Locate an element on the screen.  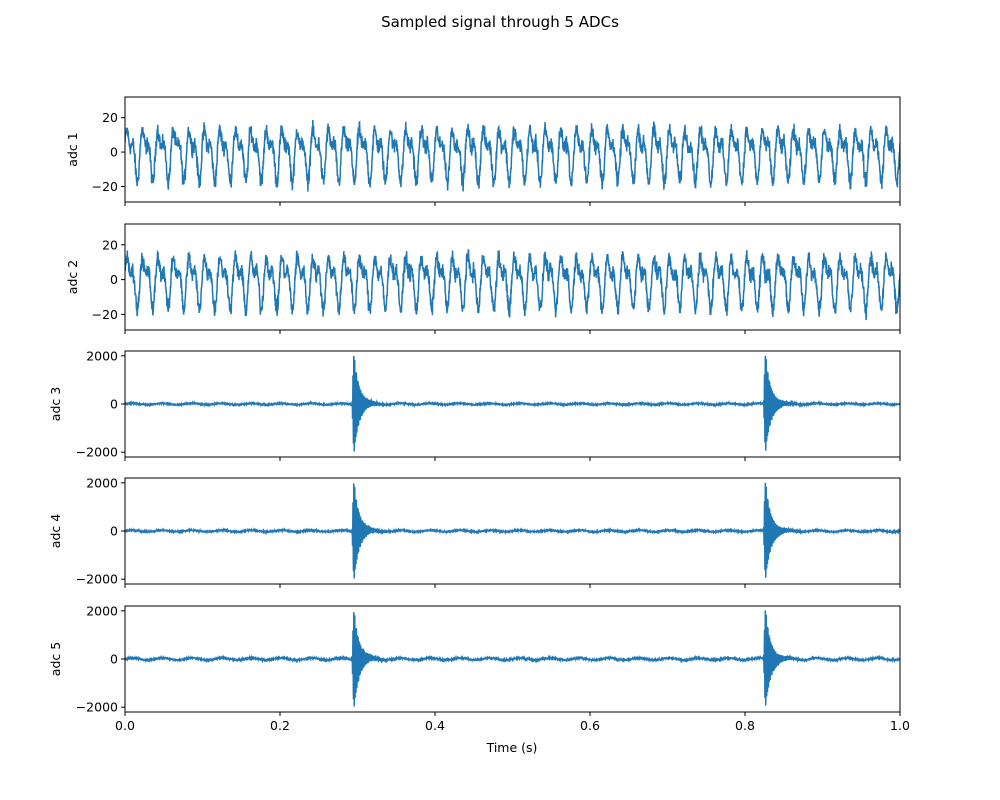
x-tick-label: 0.4 is located at coordinates (435, 725).